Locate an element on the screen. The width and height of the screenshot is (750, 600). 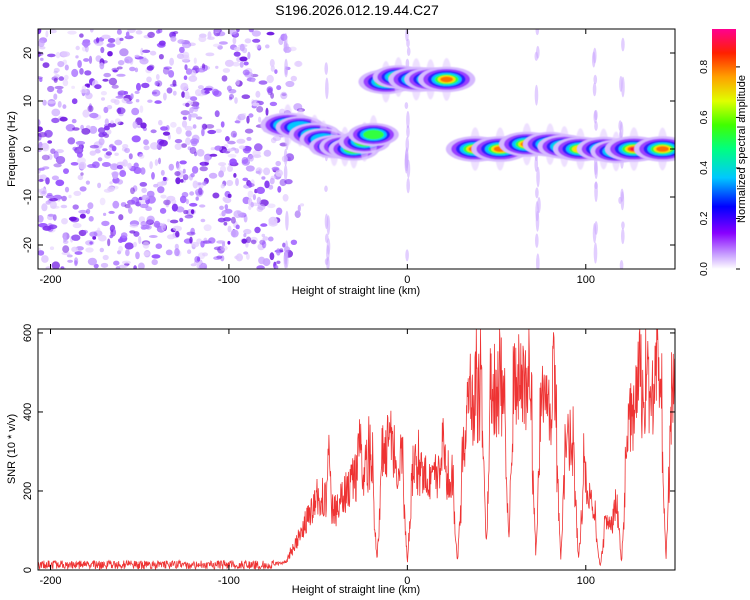
colorbar-ticks: 0.0 0.2 0.4 0.6 0.8 is located at coordinates (719, 168).